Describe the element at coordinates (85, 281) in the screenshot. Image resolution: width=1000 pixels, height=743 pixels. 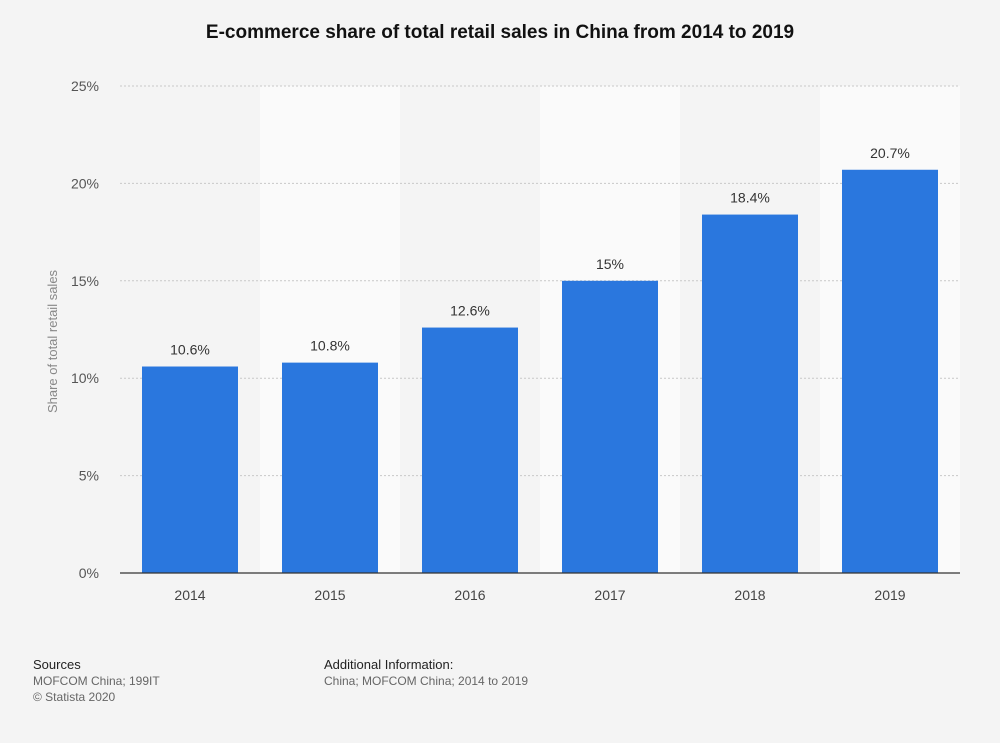
I see `y-tick-label: 15%` at that location.